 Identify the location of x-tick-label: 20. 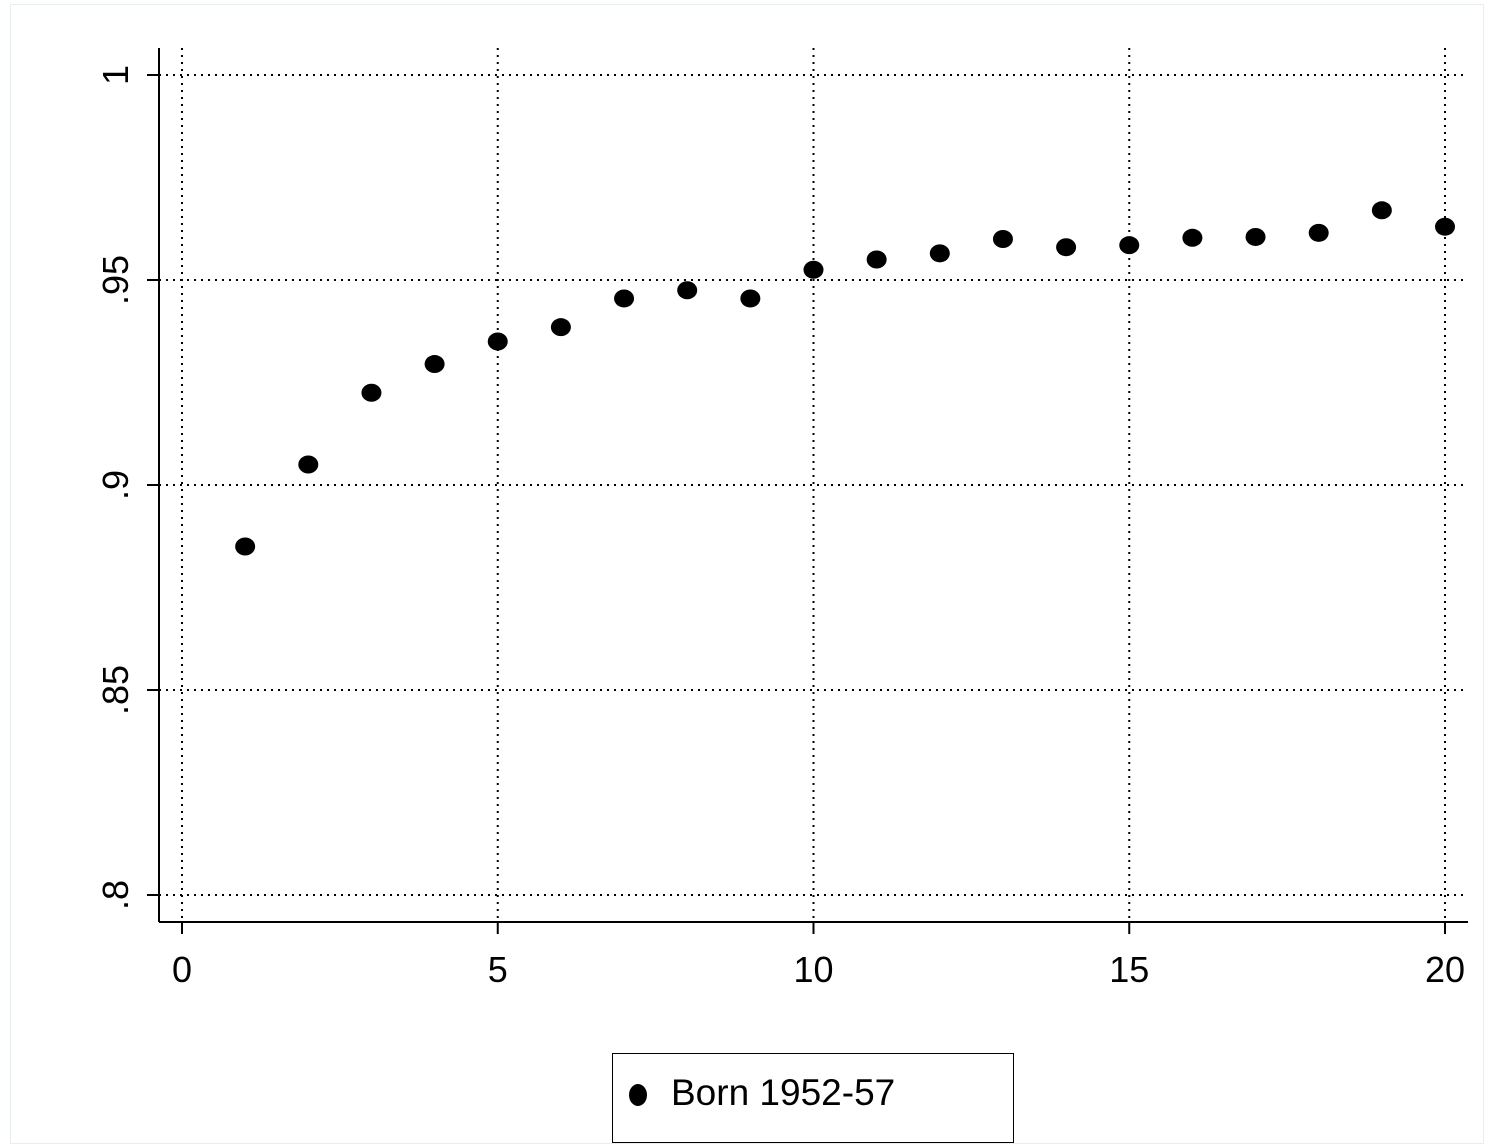
(1445, 969).